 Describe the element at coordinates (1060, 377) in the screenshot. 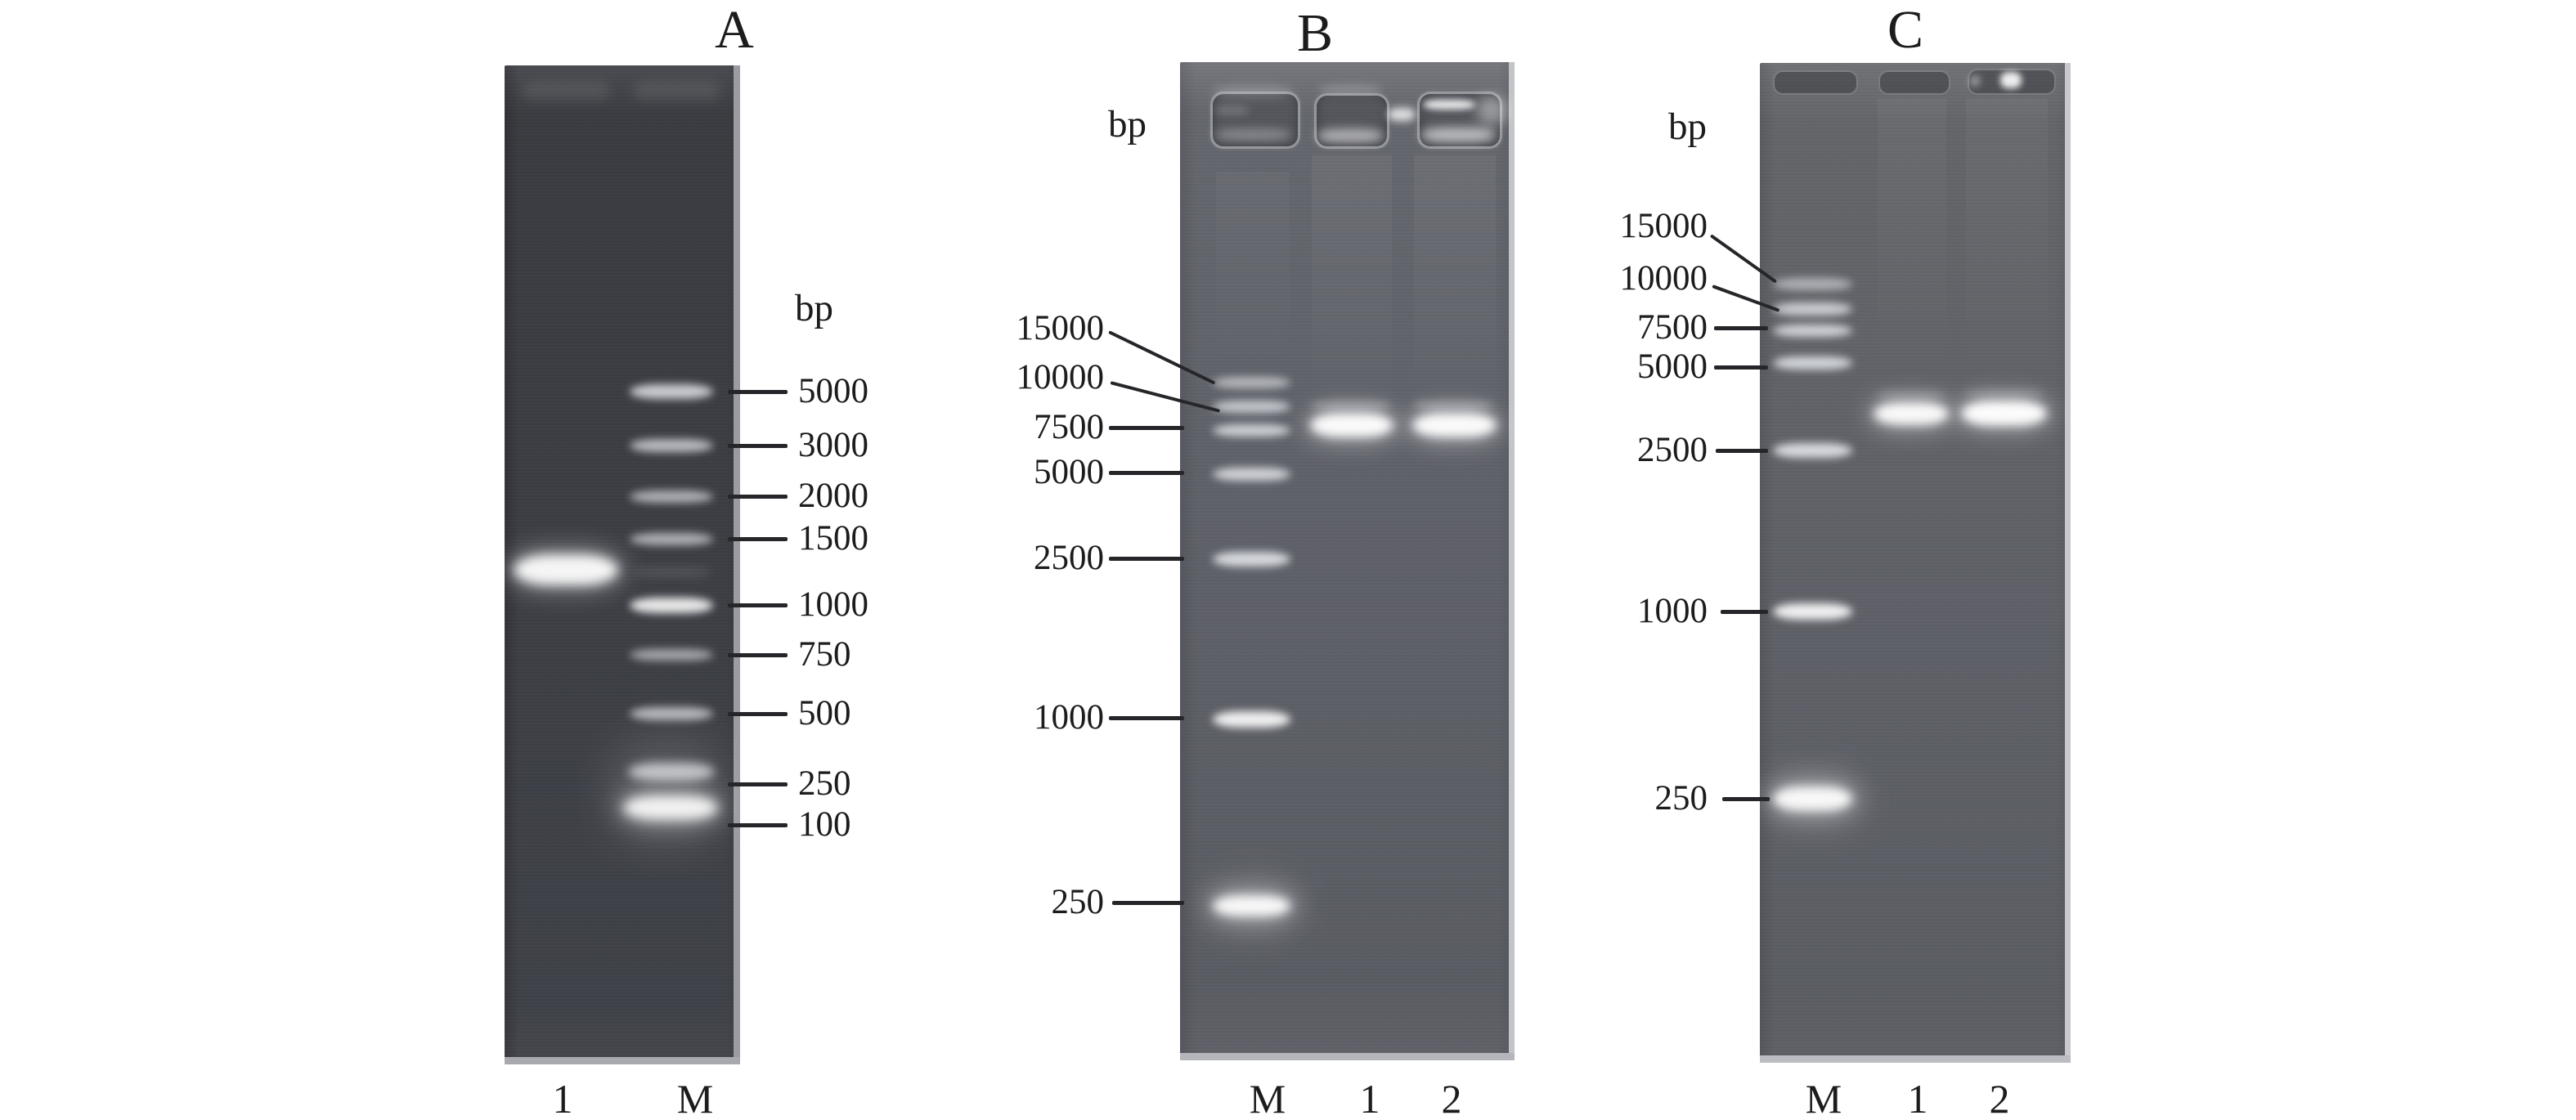

I see `marker-label-10000: 10000` at that location.